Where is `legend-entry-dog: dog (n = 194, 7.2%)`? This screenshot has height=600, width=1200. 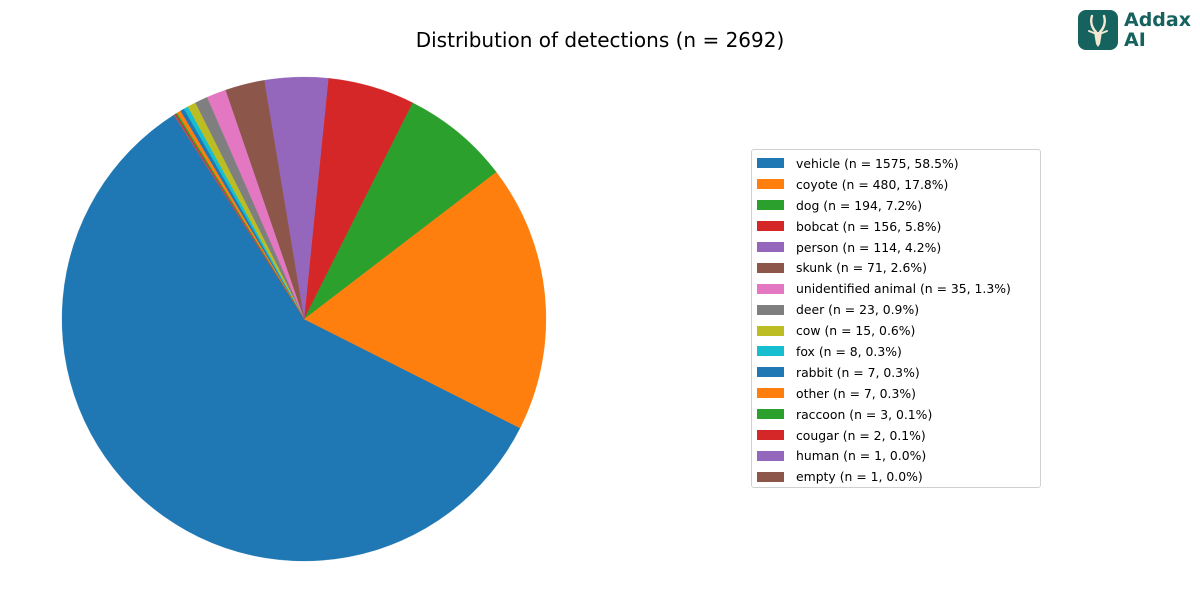 legend-entry-dog: dog (n = 194, 7.2%) is located at coordinates (898, 205).